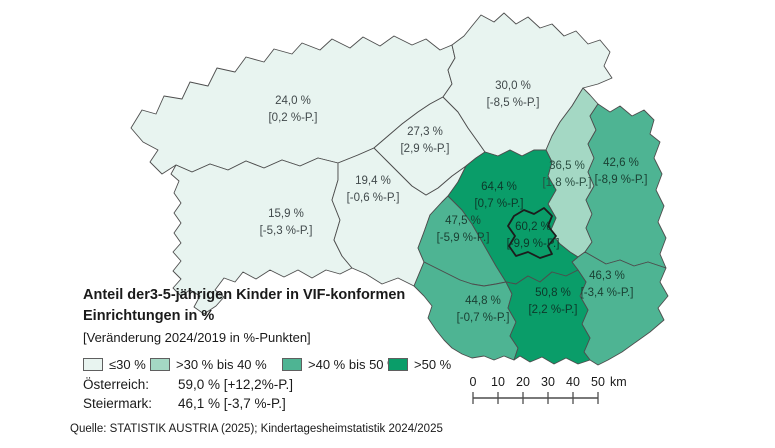  What do you see at coordinates (424, 149) in the screenshot?
I see `region-label-leoben-change: [2,9 %-P.]` at bounding box center [424, 149].